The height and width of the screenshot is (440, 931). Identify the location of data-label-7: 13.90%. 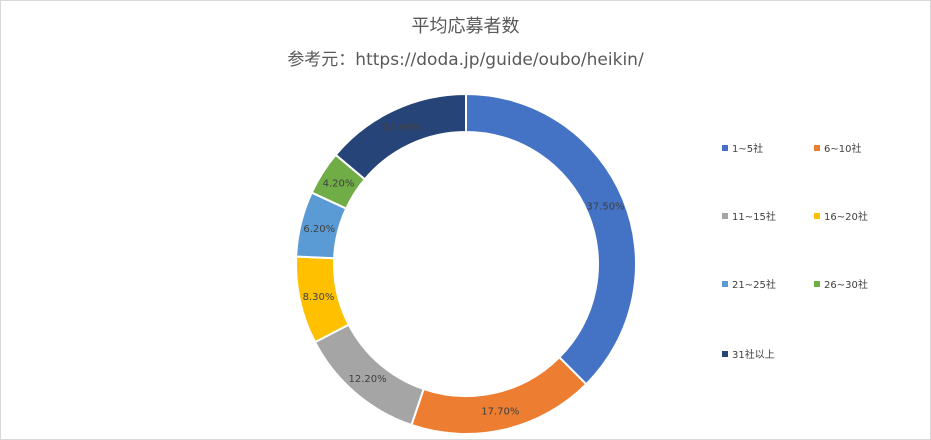
(402, 128).